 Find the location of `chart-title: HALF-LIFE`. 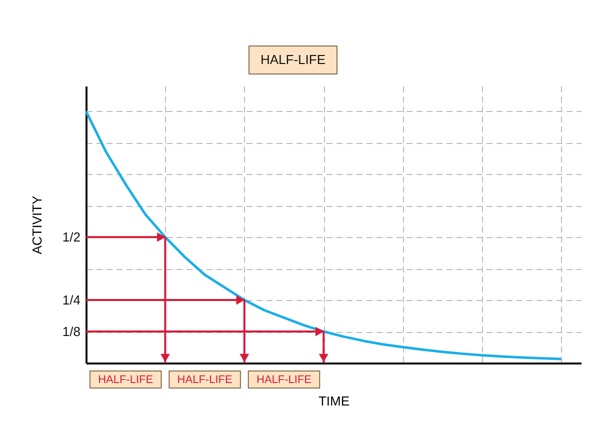

chart-title: HALF-LIFE is located at coordinates (293, 59).